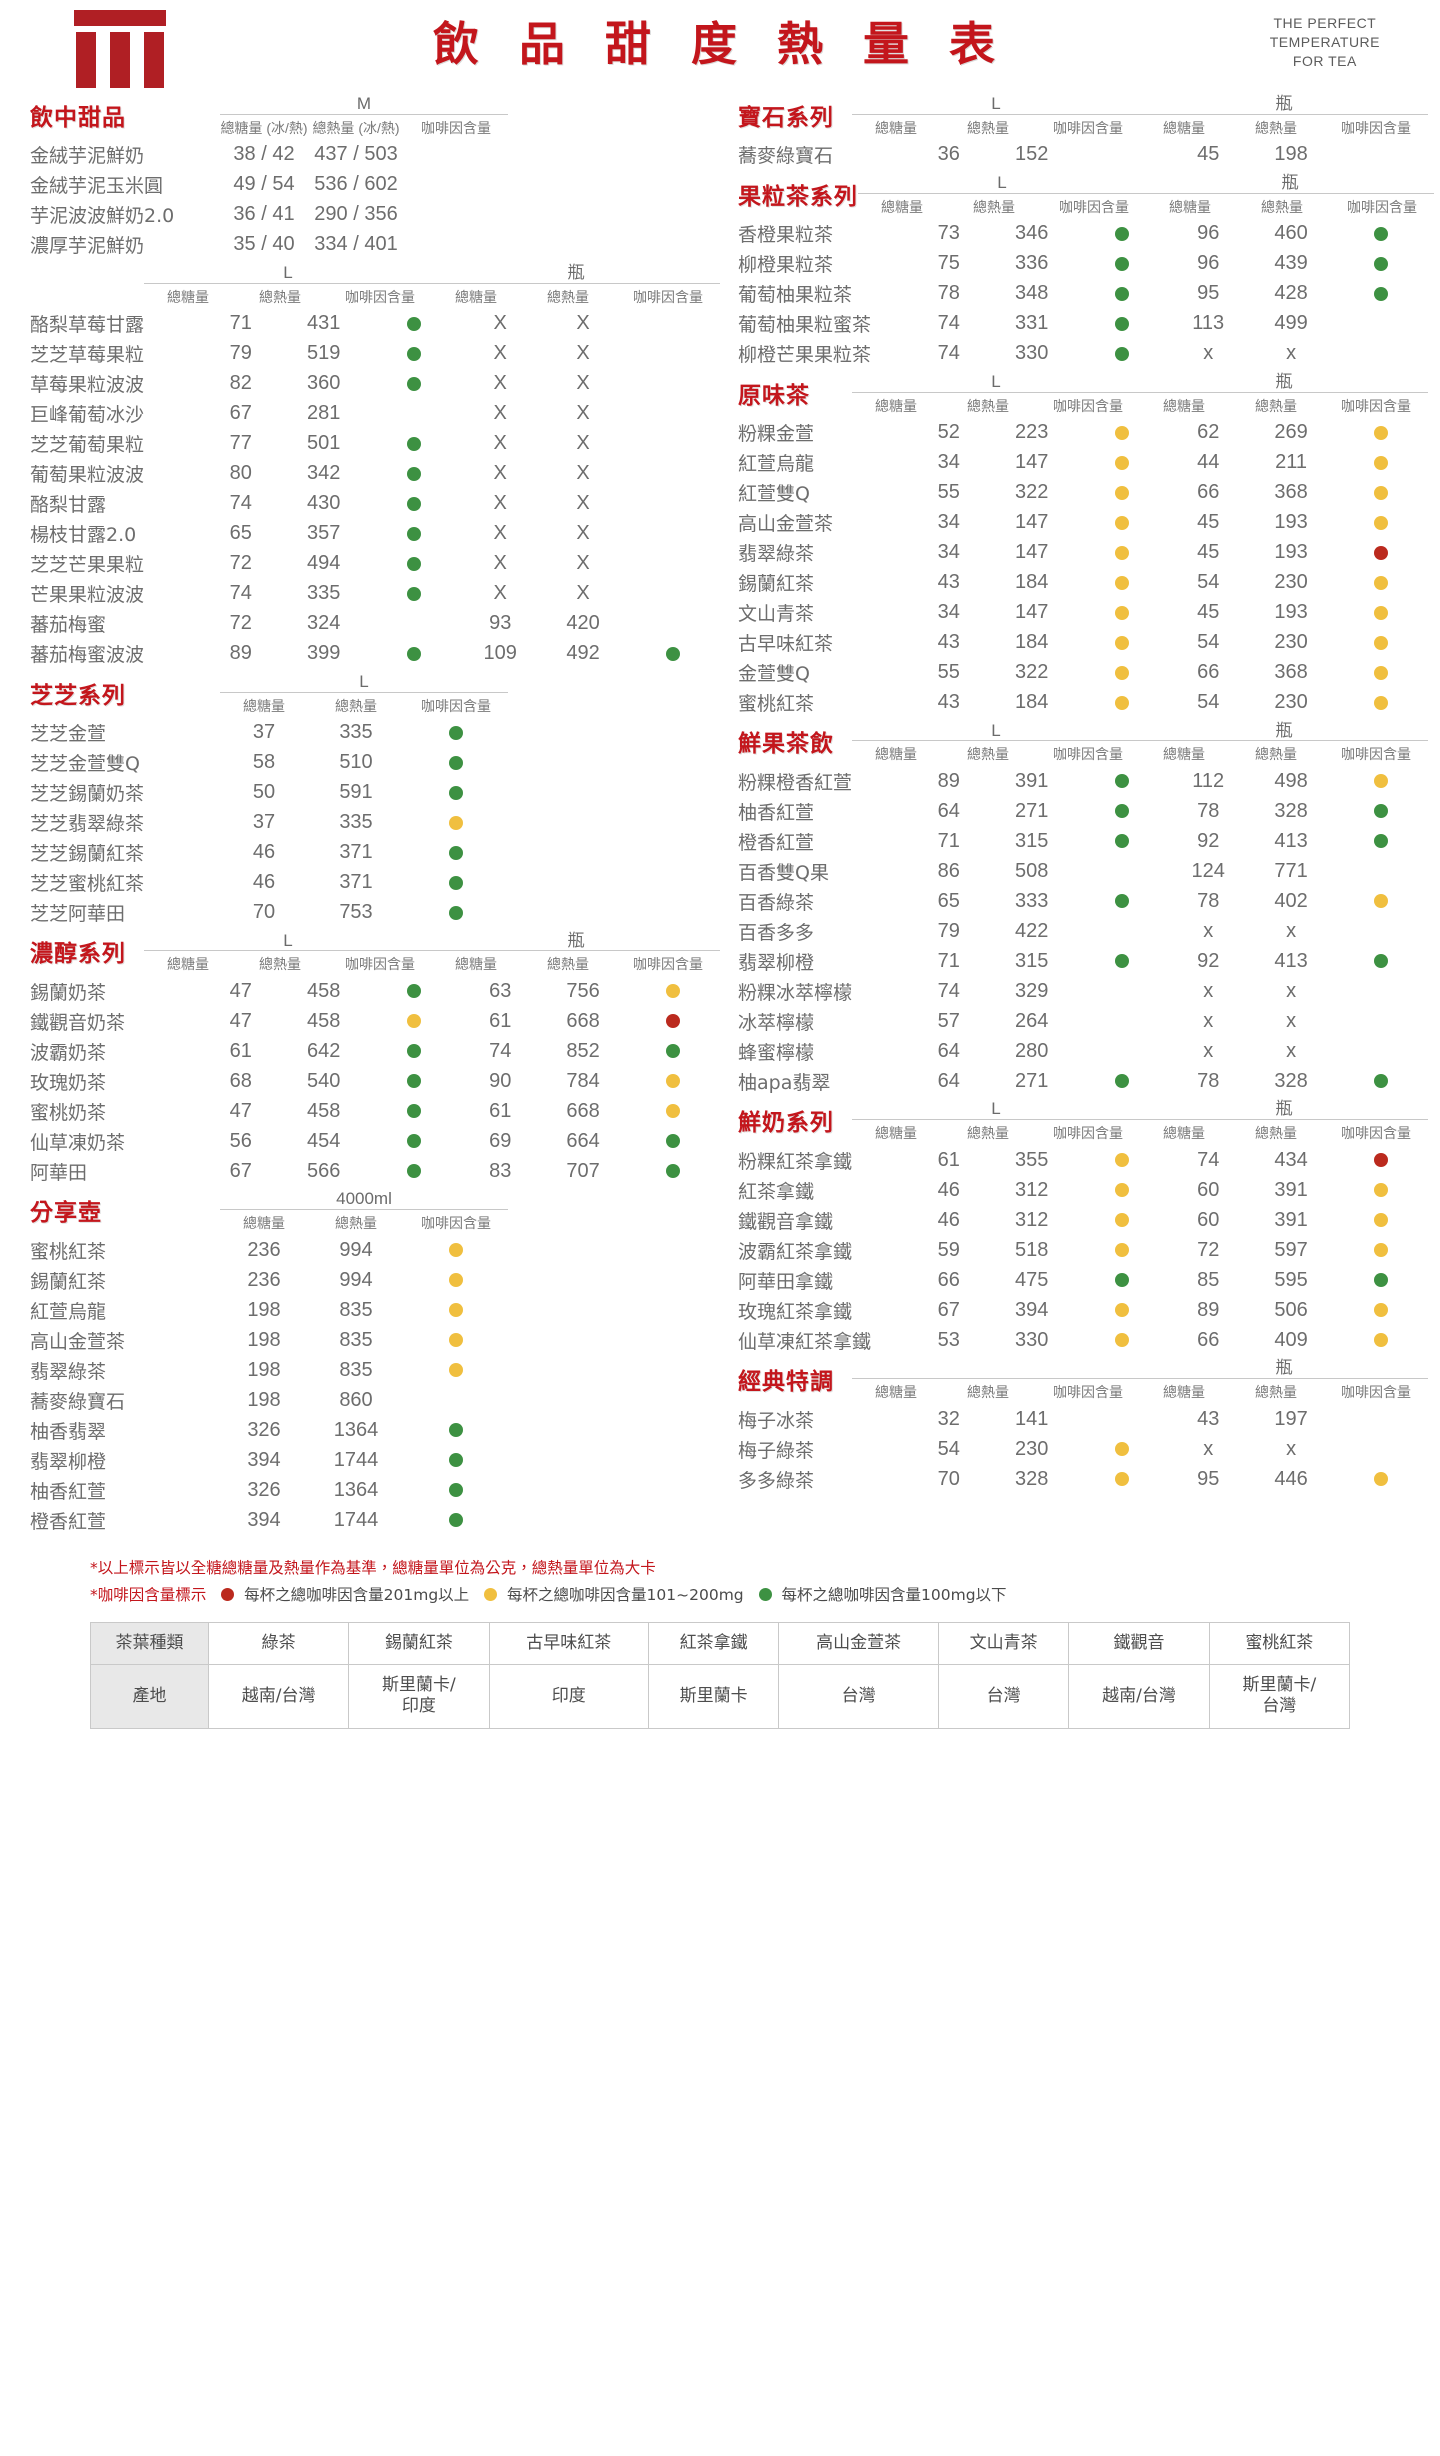  Describe the element at coordinates (786, 744) in the screenshot. I see `section-title: 鮮果茶飲` at that location.